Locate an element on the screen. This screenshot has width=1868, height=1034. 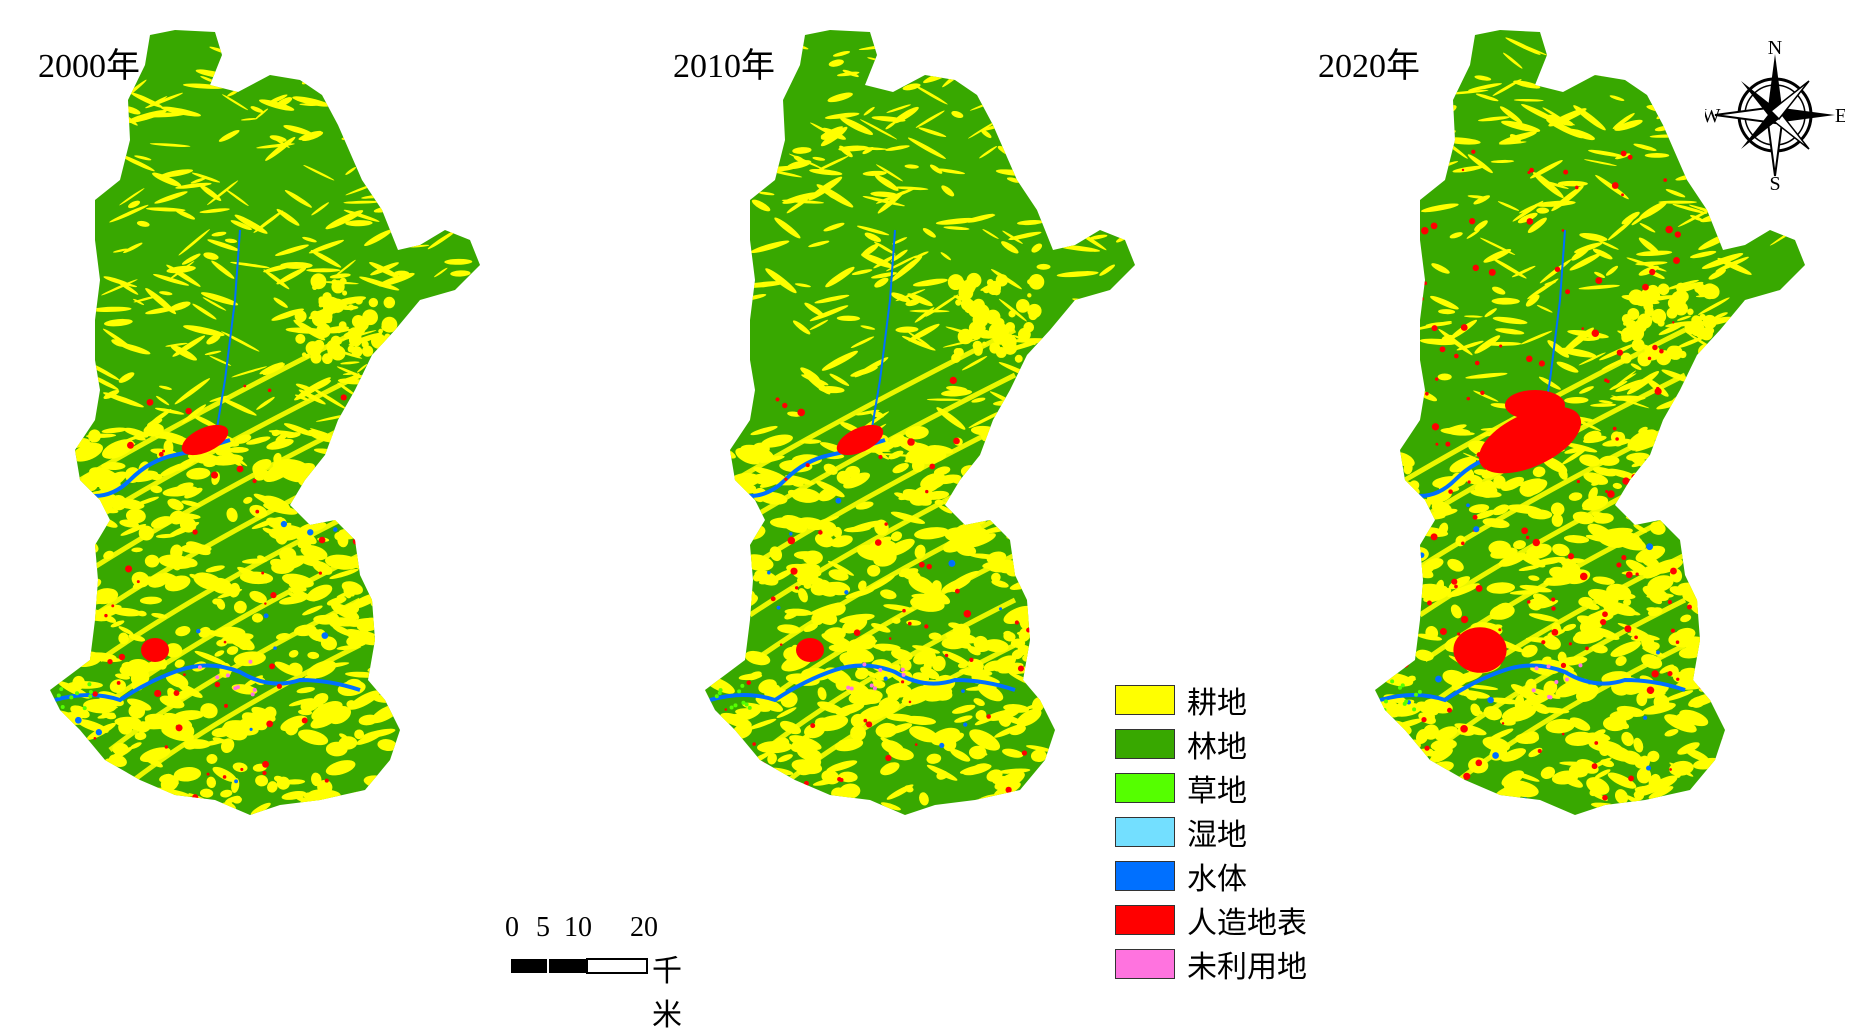
compass-e: E is located at coordinates (1840, 116).